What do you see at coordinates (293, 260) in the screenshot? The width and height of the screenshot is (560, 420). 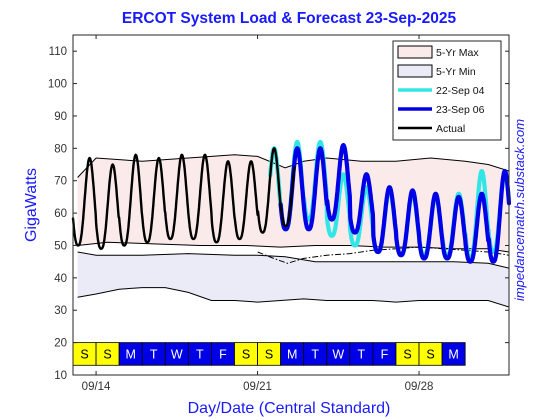 I see `band-min-upper` at bounding box center [293, 260].